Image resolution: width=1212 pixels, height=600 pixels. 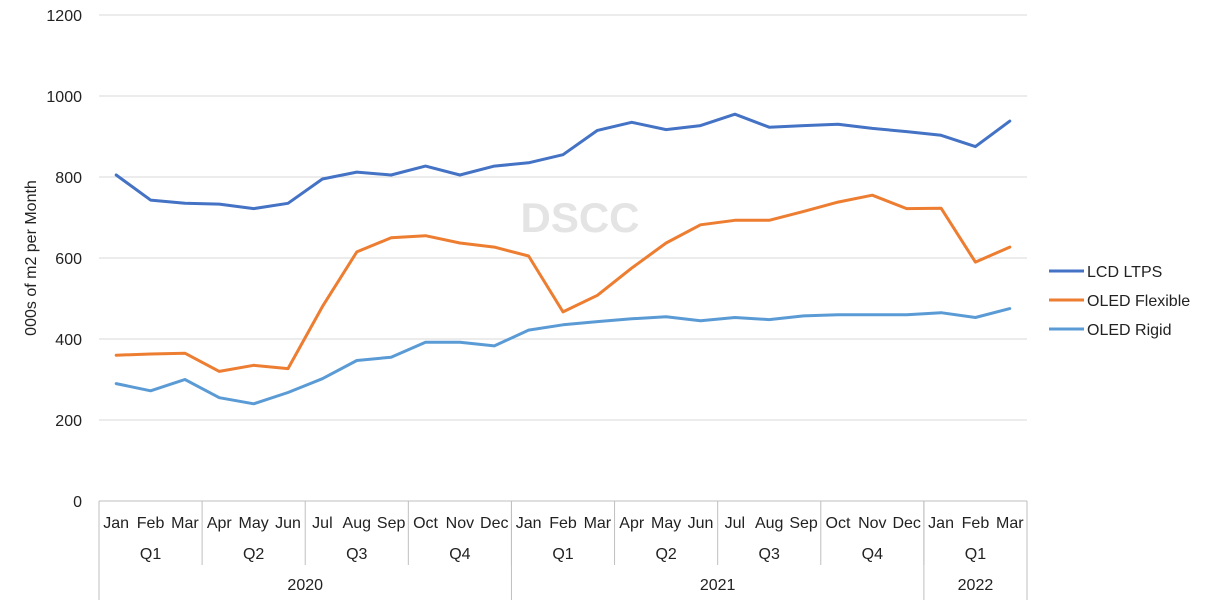 I want to click on y-axis-ticks: 0 200 400 600 800 1000 1200, so click(x=64, y=259).